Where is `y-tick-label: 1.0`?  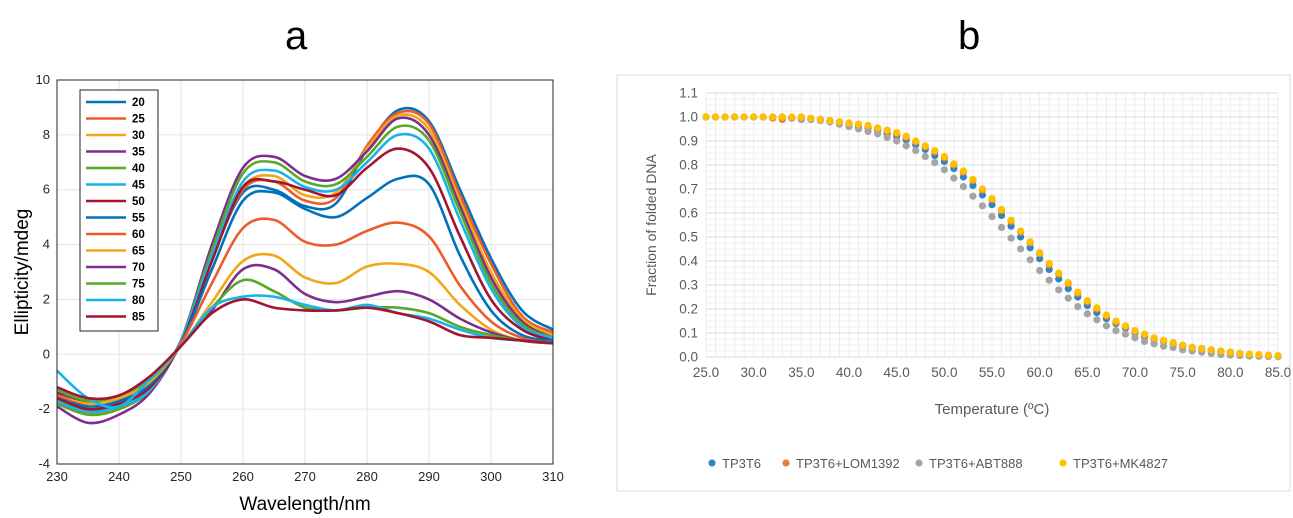
y-tick-label: 1.0 is located at coordinates (688, 117).